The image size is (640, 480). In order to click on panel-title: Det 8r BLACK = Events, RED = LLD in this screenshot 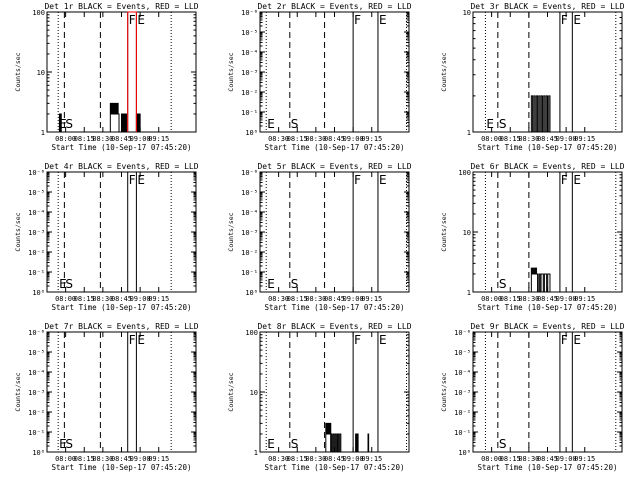, I will do `click(334, 326)`.